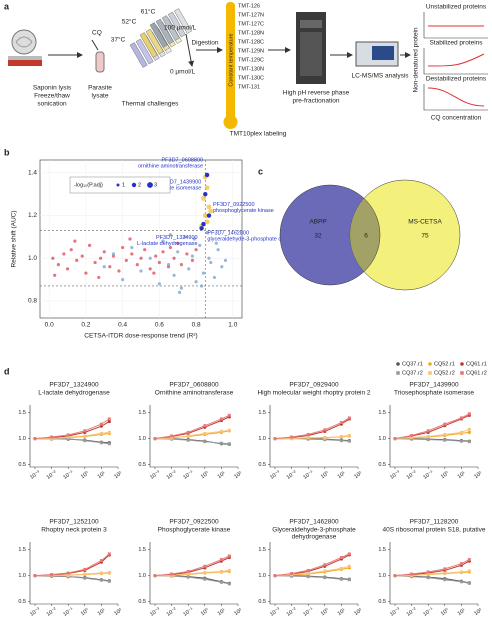 Image resolution: width=492 pixels, height=637 pixels. Describe the element at coordinates (100, 88) in the screenshot. I see `step-label: Parasite` at that location.